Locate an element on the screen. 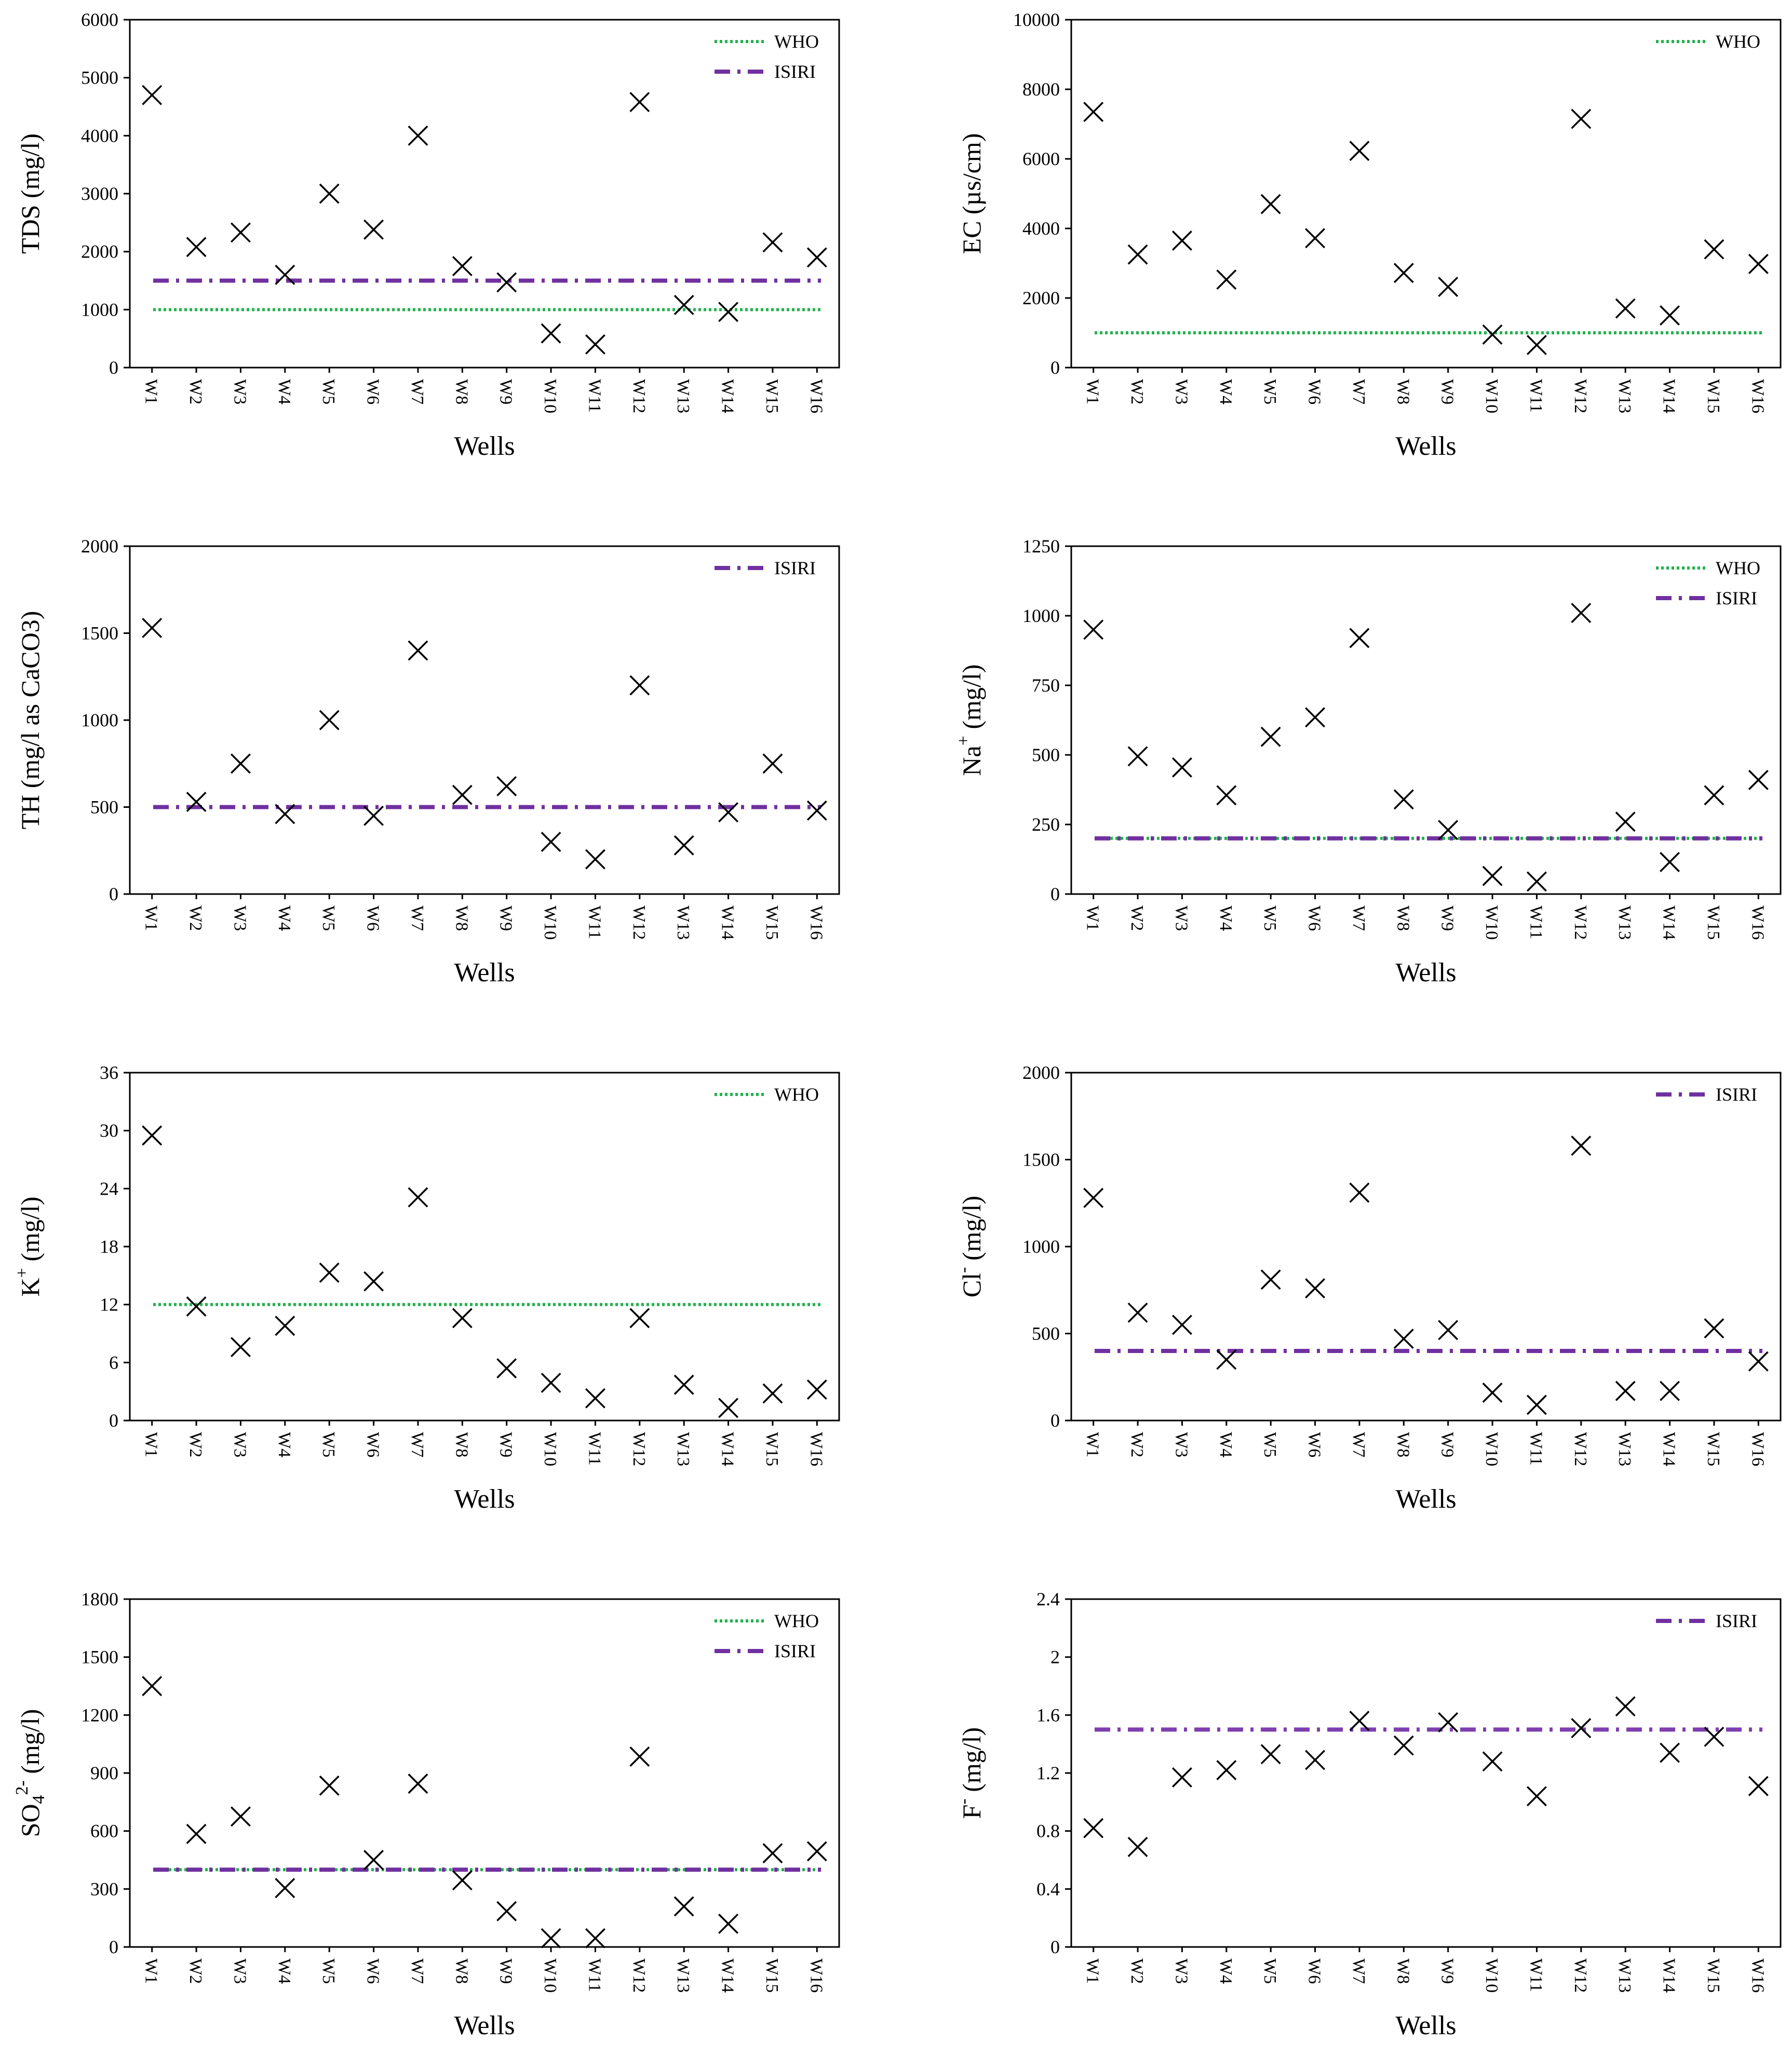  y-tick-label: 1500 is located at coordinates (1041, 1160).